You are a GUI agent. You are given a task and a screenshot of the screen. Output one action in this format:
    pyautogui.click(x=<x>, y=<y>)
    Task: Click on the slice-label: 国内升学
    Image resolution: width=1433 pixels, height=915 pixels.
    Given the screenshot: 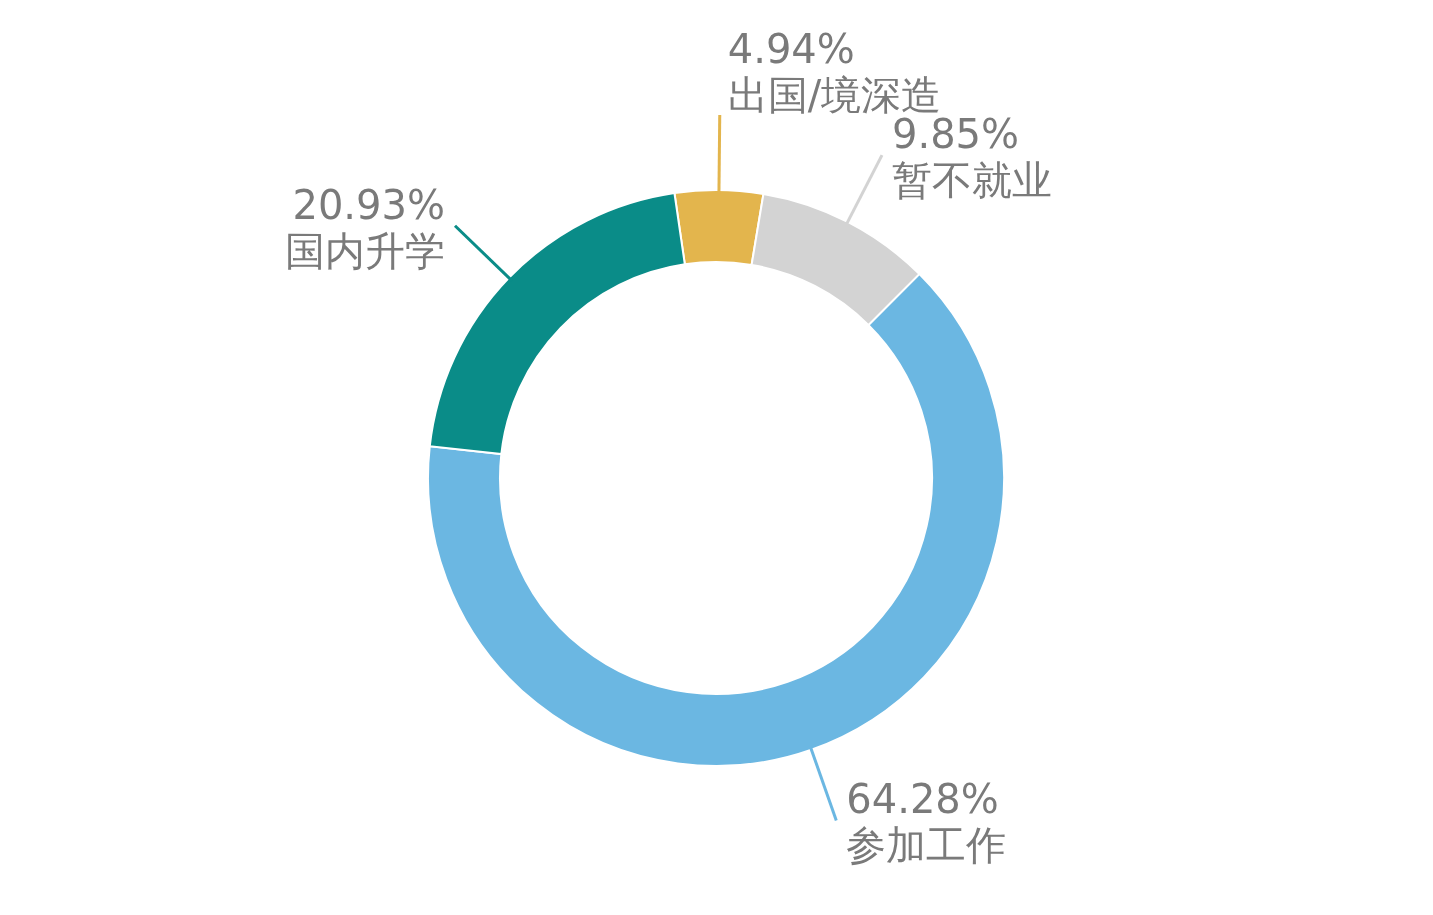 What is the action you would take?
    pyautogui.click(x=364, y=250)
    